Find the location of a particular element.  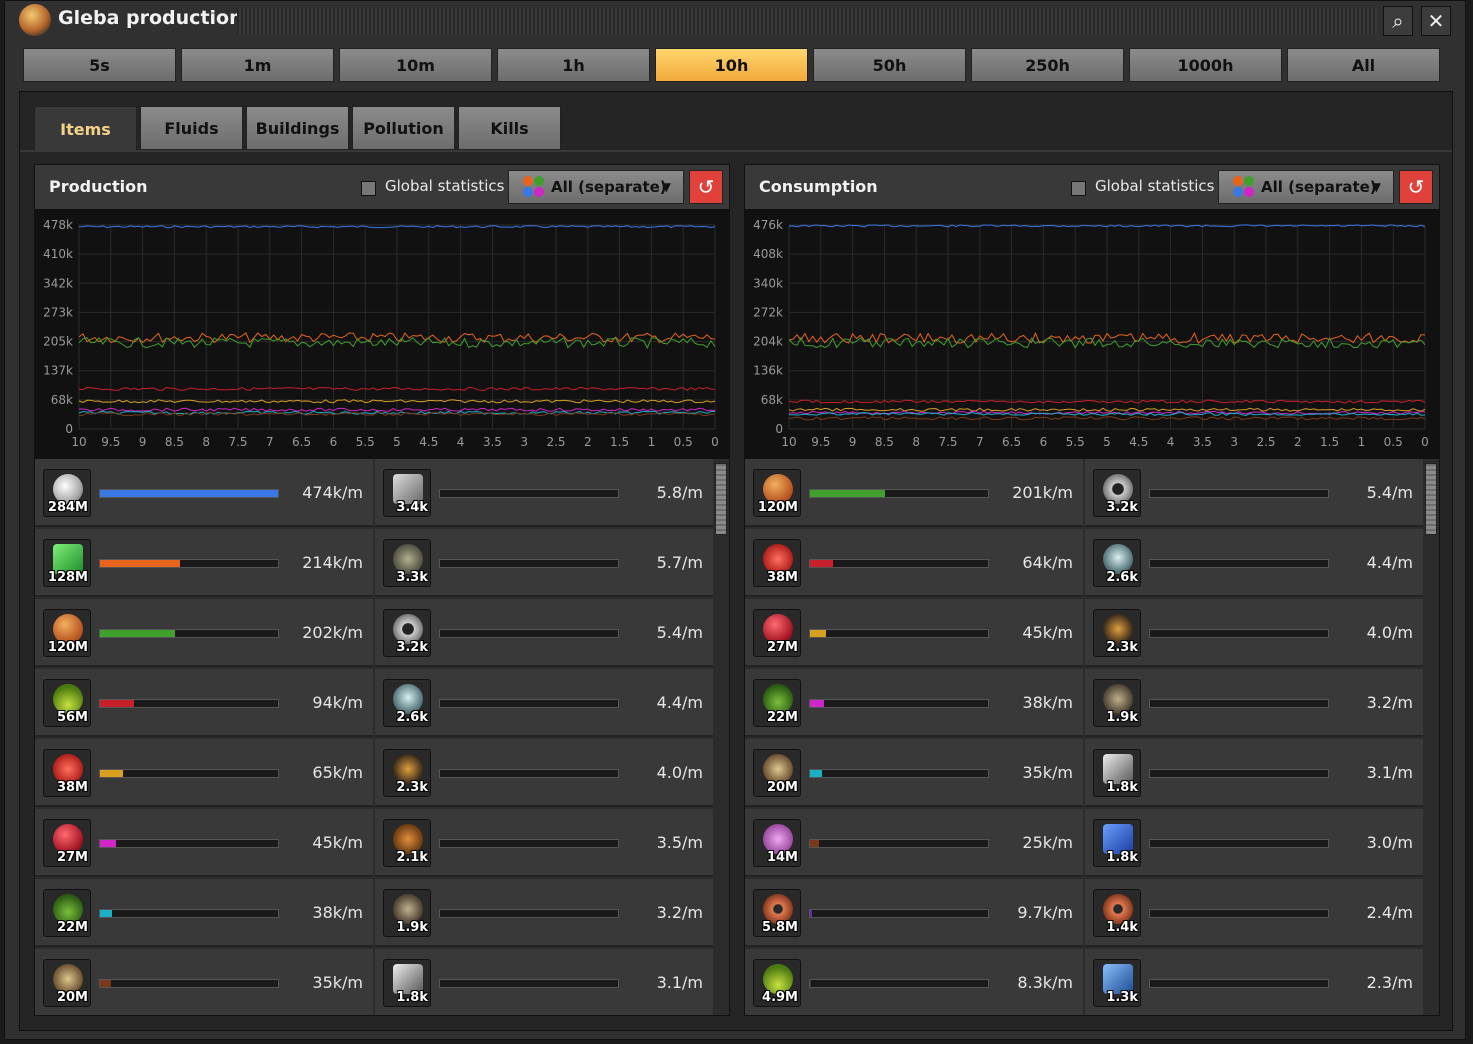

close-icon: ✕ is located at coordinates (1436, 21).